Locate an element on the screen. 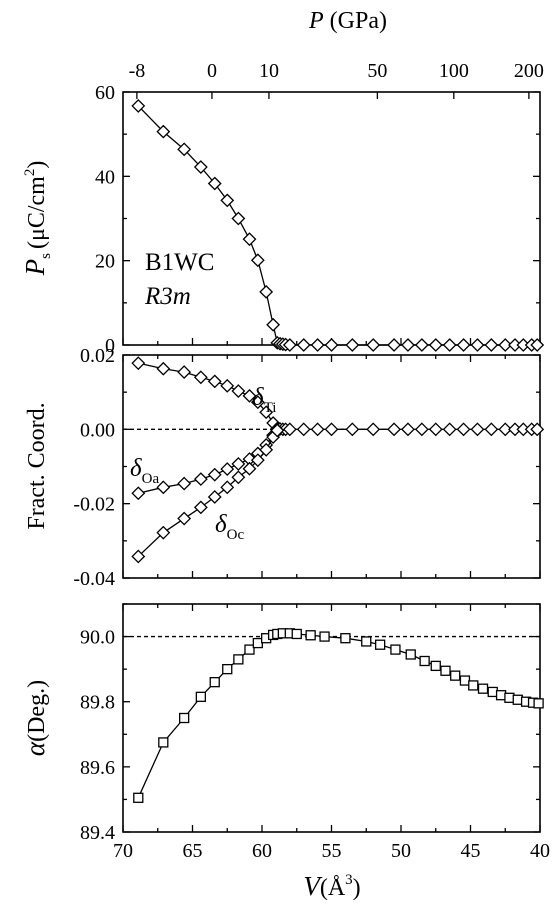 This screenshot has width=554, height=905. x-tick-label: 65 is located at coordinates (193, 851).